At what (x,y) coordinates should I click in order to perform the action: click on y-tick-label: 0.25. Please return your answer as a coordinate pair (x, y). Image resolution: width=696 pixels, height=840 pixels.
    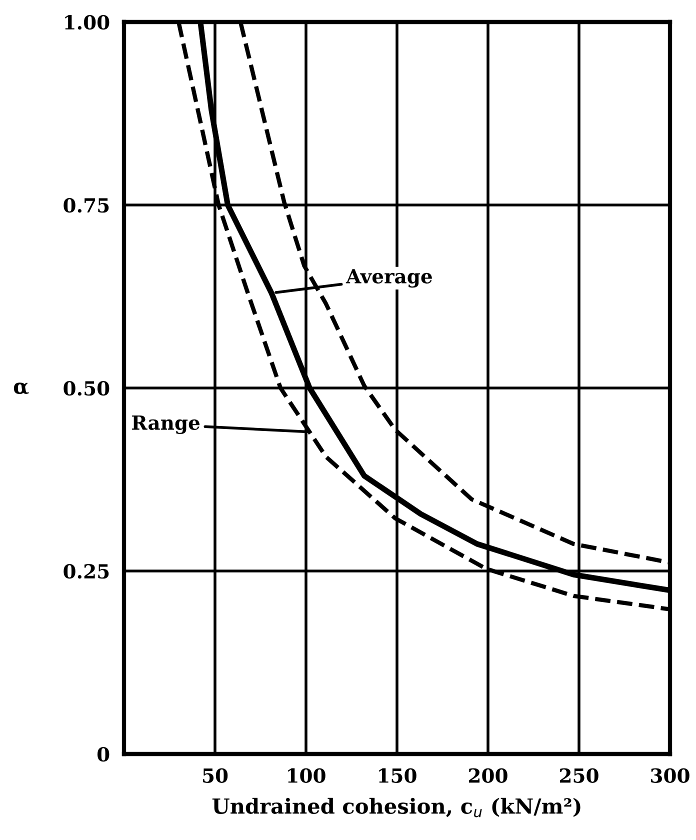
    Looking at the image, I should click on (86, 571).